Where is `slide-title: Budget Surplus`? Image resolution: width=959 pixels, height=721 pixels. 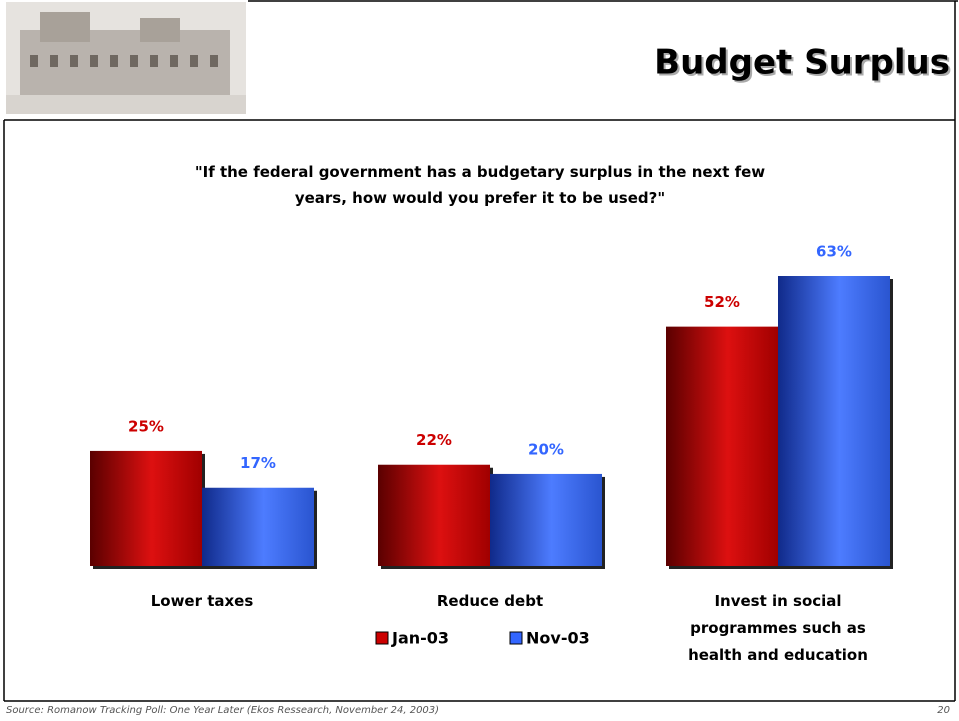
slide-title: Budget Surplus is located at coordinates (802, 63).